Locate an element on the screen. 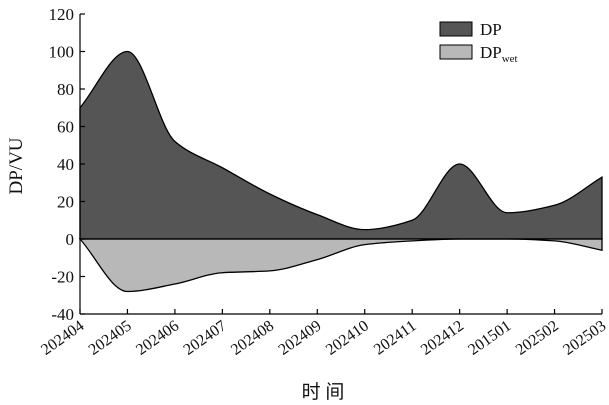 This screenshot has width=609, height=405. x-tick-label: 202502 is located at coordinates (537, 337).